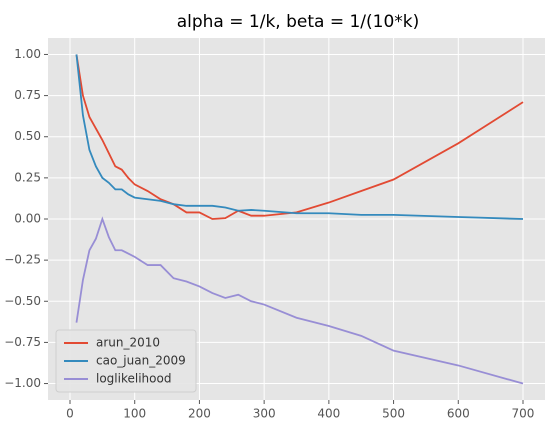  What do you see at coordinates (199, 414) in the screenshot?
I see `x-tick-label: 200` at bounding box center [199, 414].